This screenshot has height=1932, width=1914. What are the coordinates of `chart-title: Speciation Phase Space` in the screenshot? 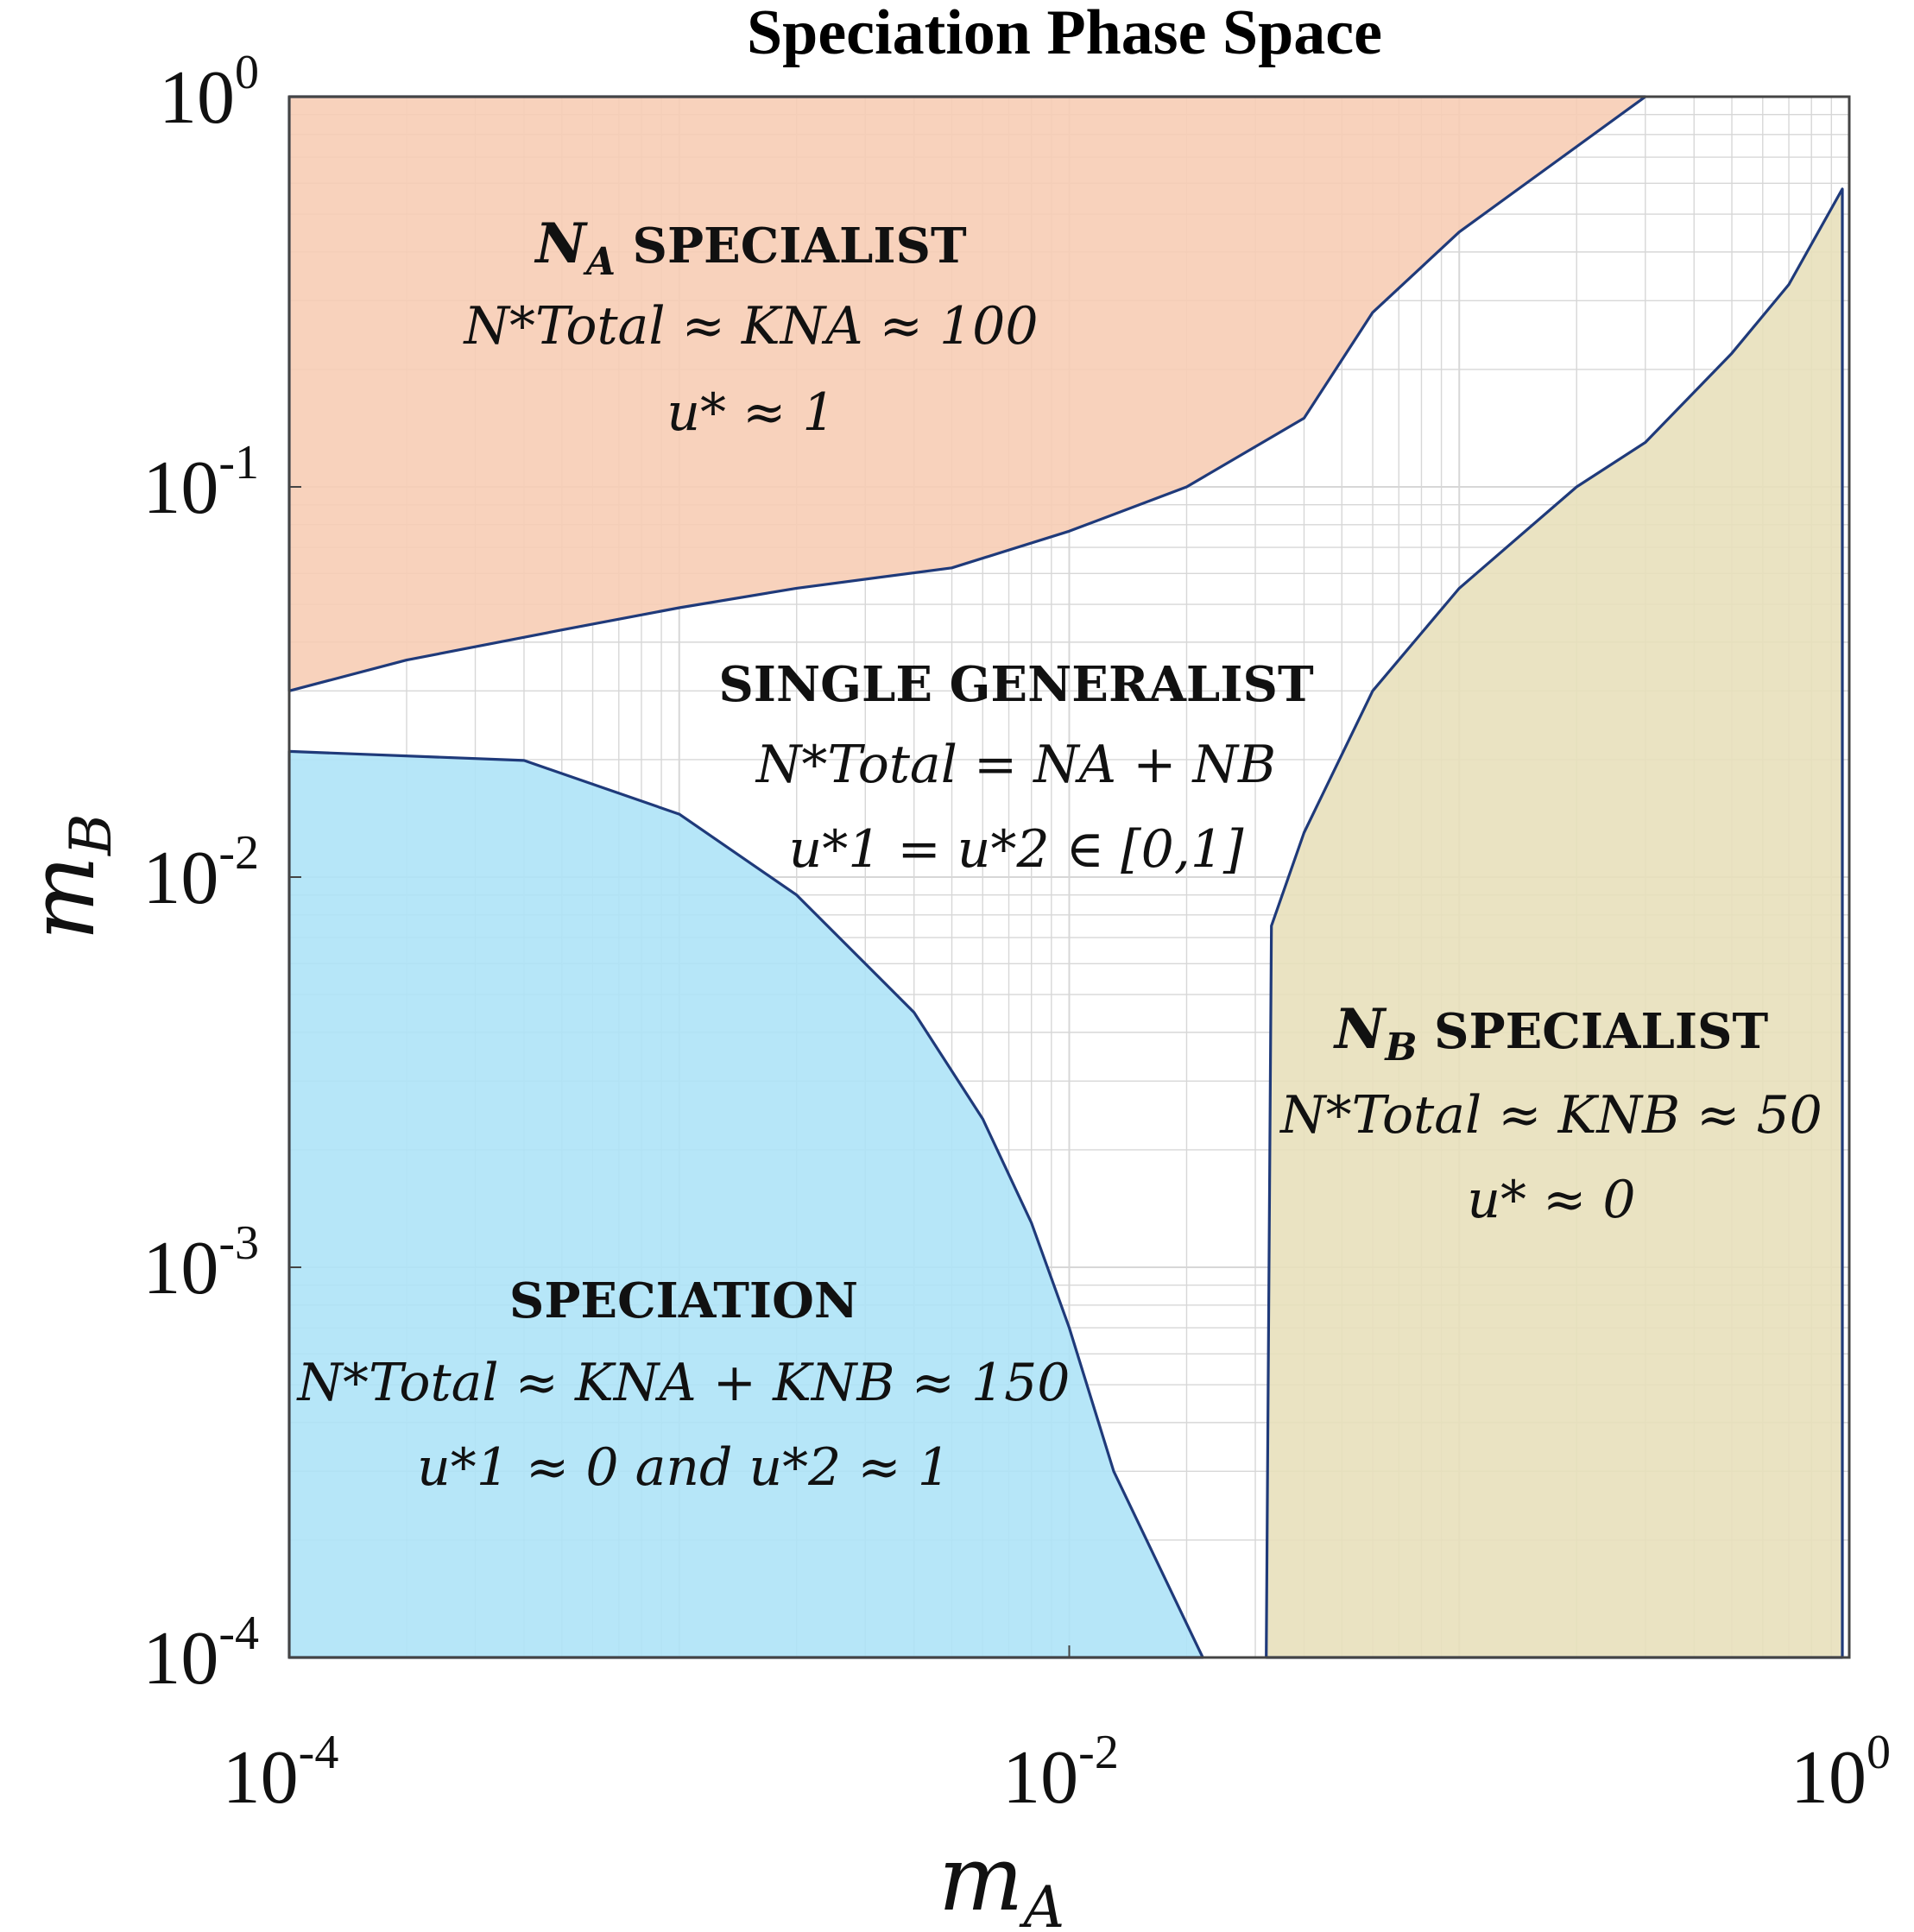 It's located at (1065, 34).